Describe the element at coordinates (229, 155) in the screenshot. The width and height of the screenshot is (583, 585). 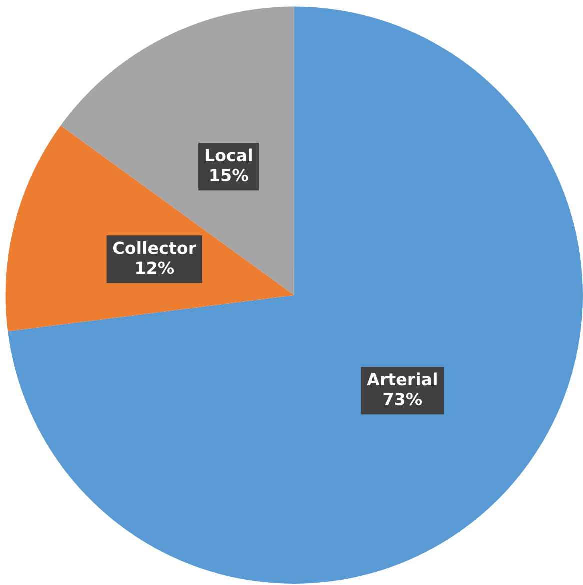
I see `slice-label: Local` at that location.